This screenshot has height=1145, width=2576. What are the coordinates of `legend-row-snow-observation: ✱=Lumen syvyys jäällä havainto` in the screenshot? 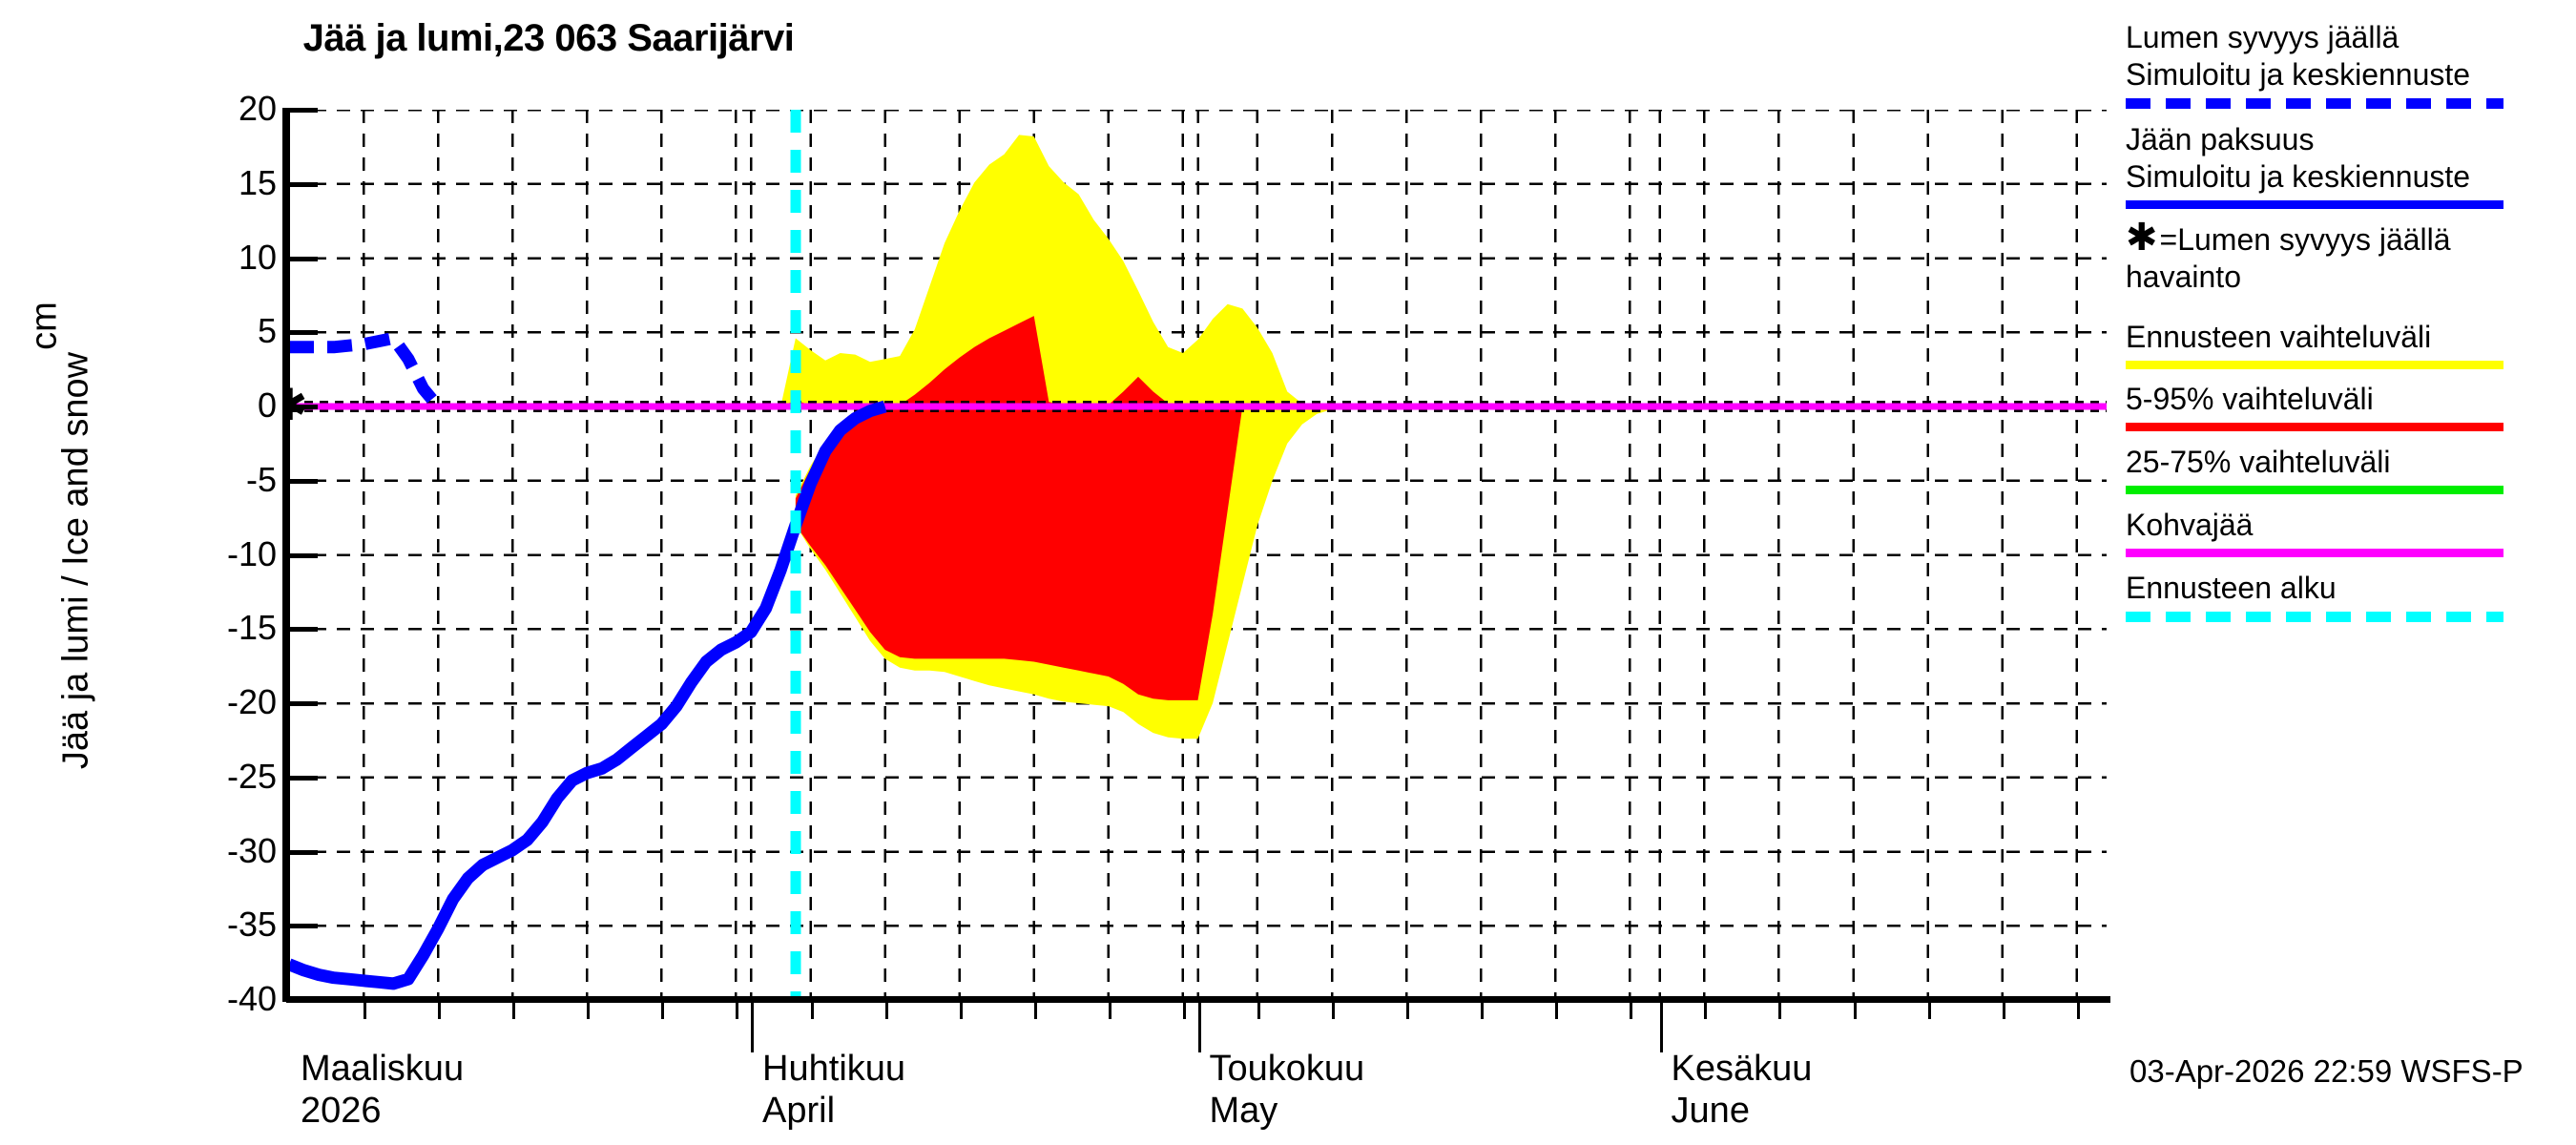 It's located at (2350, 268).